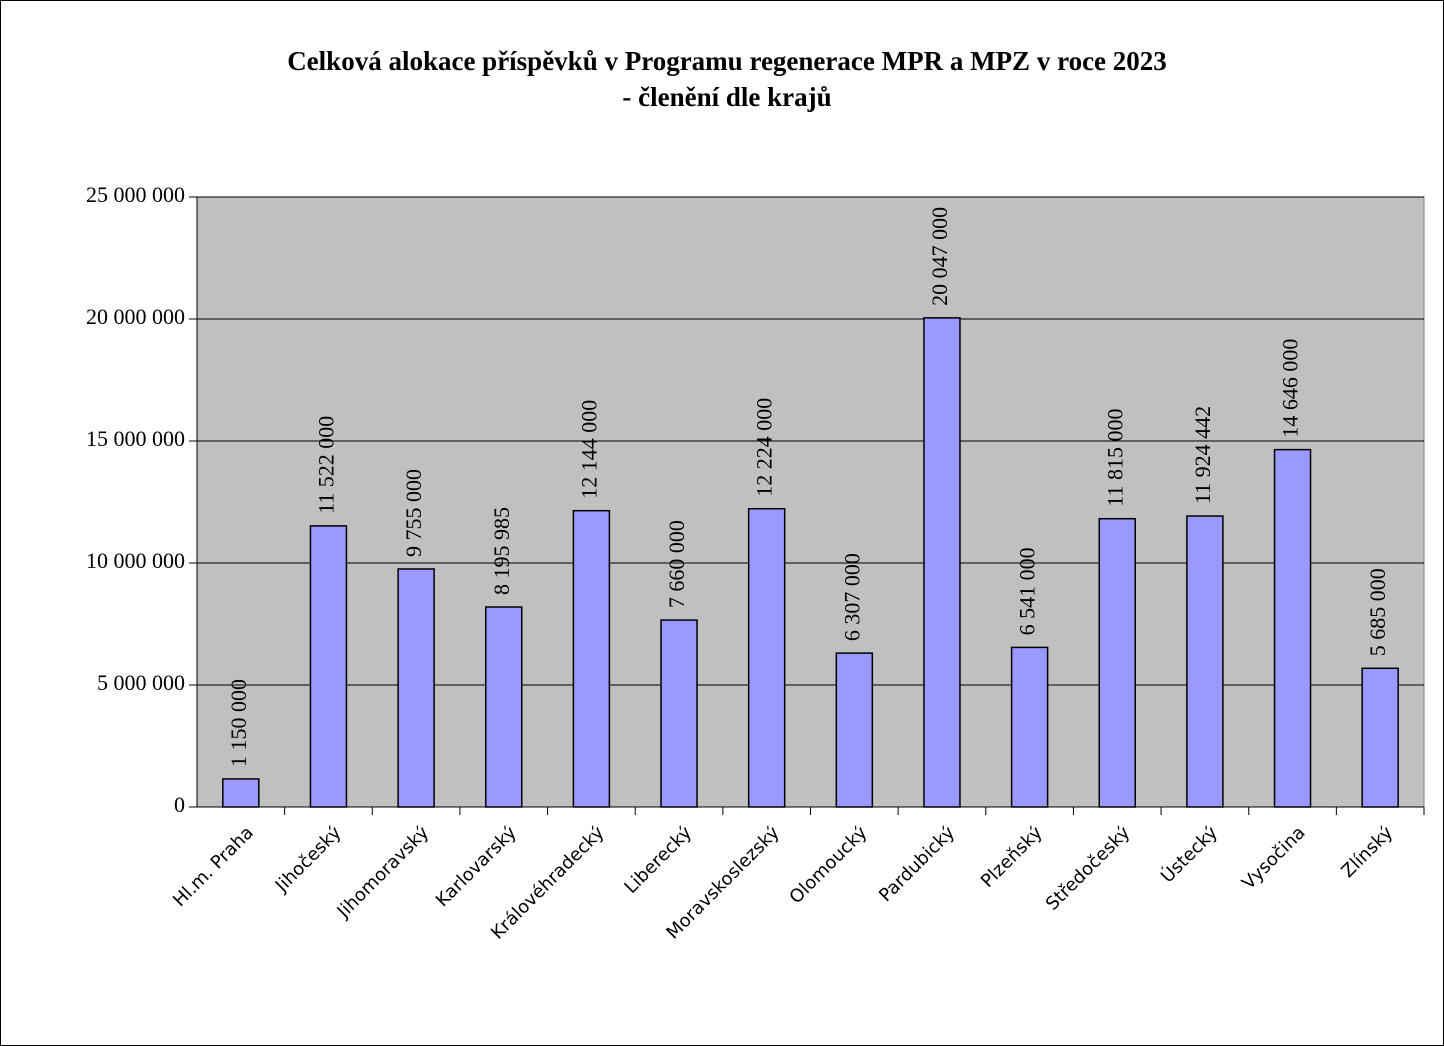  Describe the element at coordinates (135, 316) in the screenshot. I see `y-tick-label: 20 000 000` at that location.